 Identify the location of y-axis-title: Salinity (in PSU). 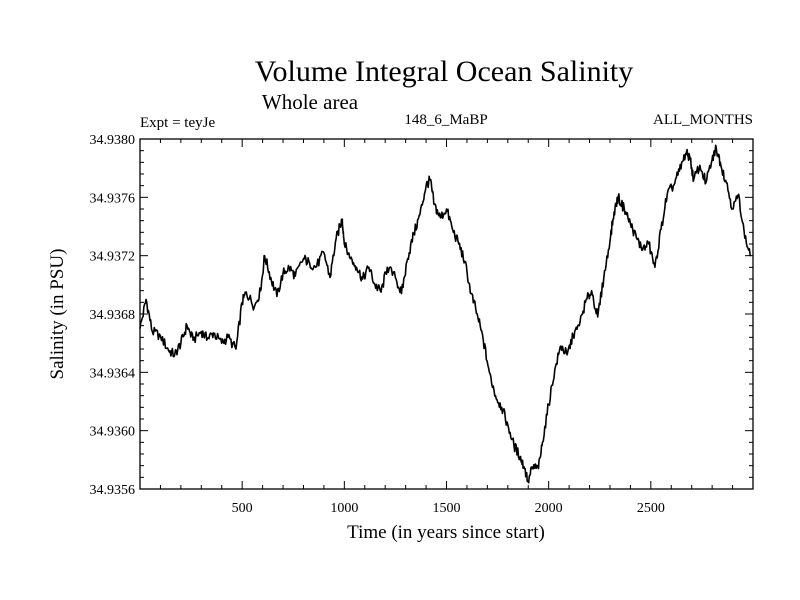
(57, 314).